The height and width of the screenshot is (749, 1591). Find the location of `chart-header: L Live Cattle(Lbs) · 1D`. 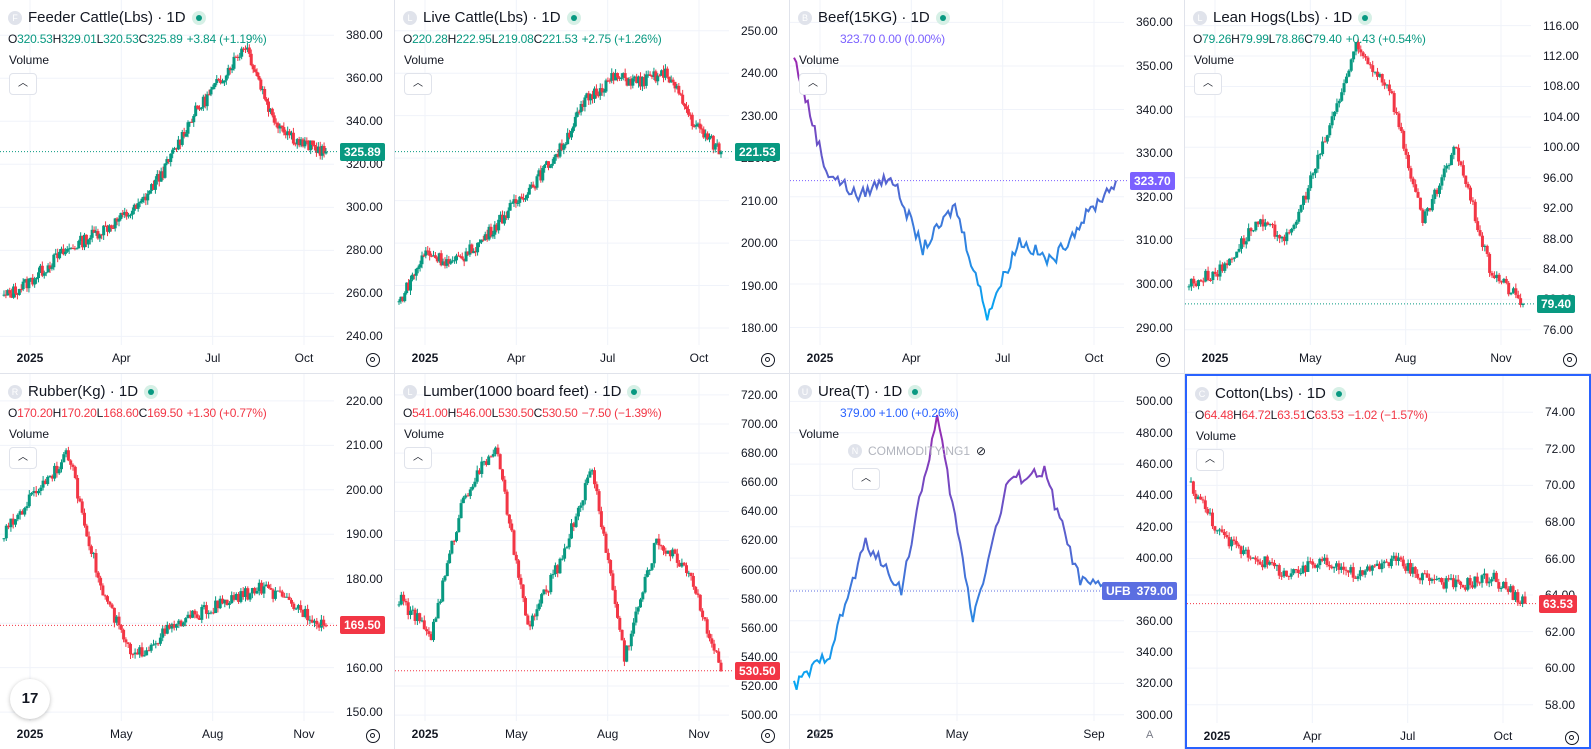

chart-header: L Live Cattle(Lbs) · 1D is located at coordinates (492, 17).